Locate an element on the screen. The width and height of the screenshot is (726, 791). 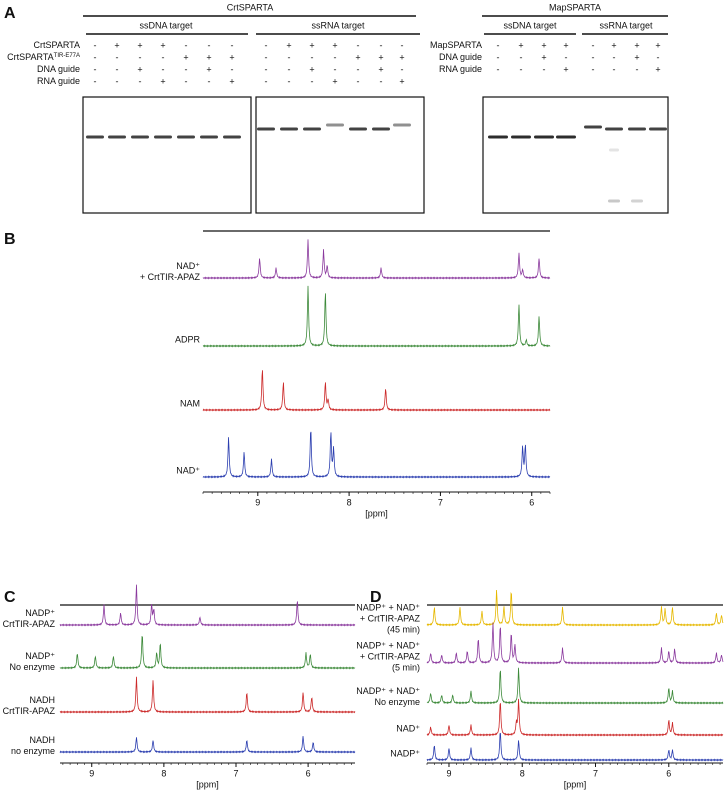
spectrum-label: No enzyme is located at coordinates (32, 667).